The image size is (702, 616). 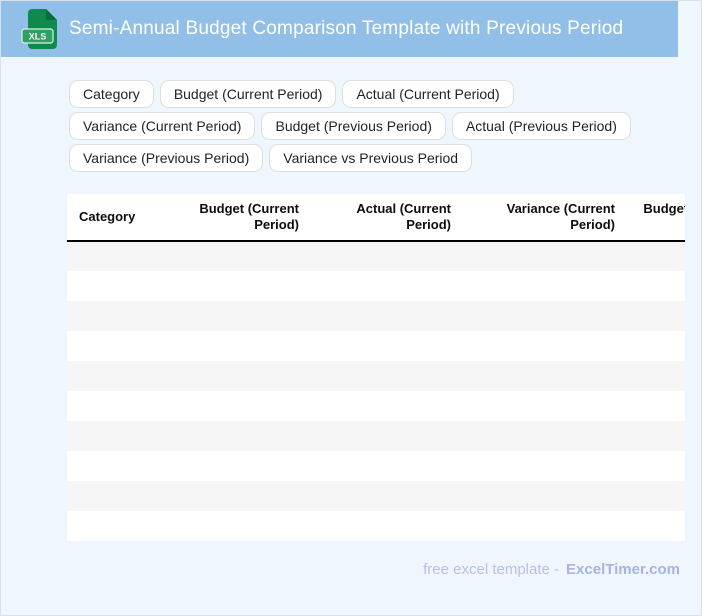 What do you see at coordinates (541, 218) in the screenshot?
I see `column-header-variance-current-period: Variance (Current Period)` at bounding box center [541, 218].